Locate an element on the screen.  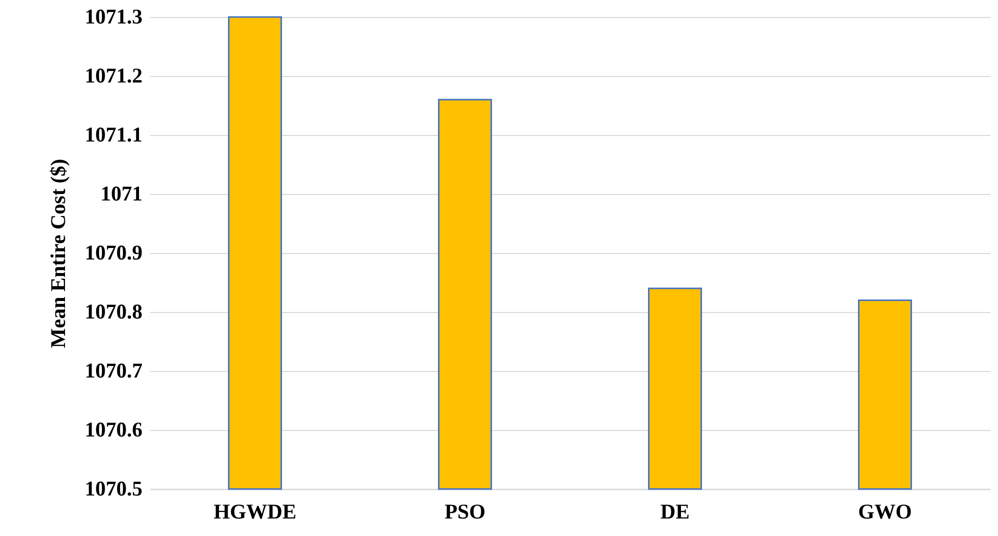
x-tick-label: PSO is located at coordinates (465, 512).